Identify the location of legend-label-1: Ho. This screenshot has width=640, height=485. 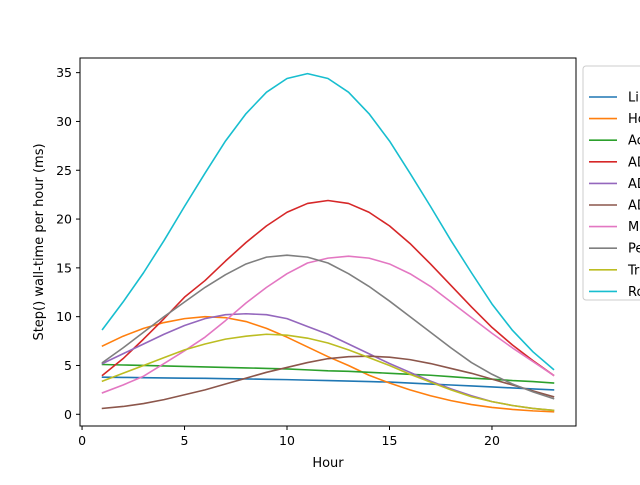
(634, 119).